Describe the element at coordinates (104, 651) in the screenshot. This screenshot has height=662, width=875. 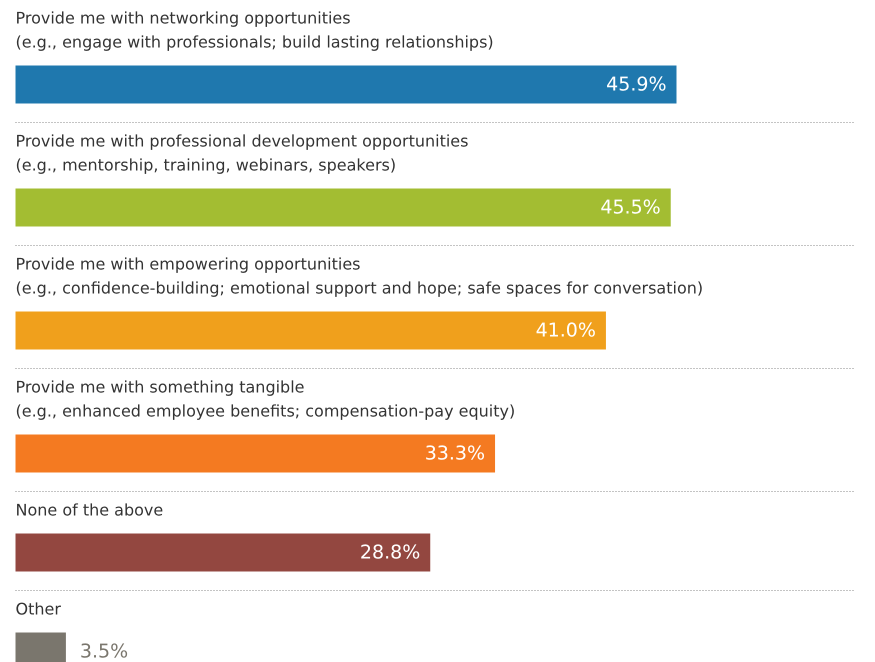
I see `data-label: 3.5%` at that location.